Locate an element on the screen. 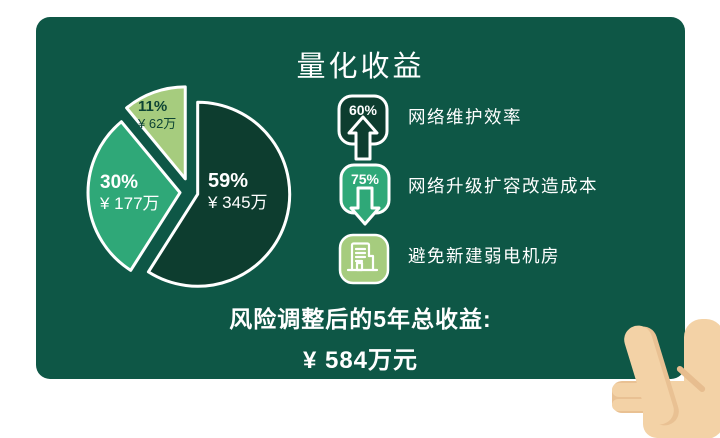 The width and height of the screenshot is (720, 438). pie-label-59: 59% ¥ 345万 is located at coordinates (238, 191).